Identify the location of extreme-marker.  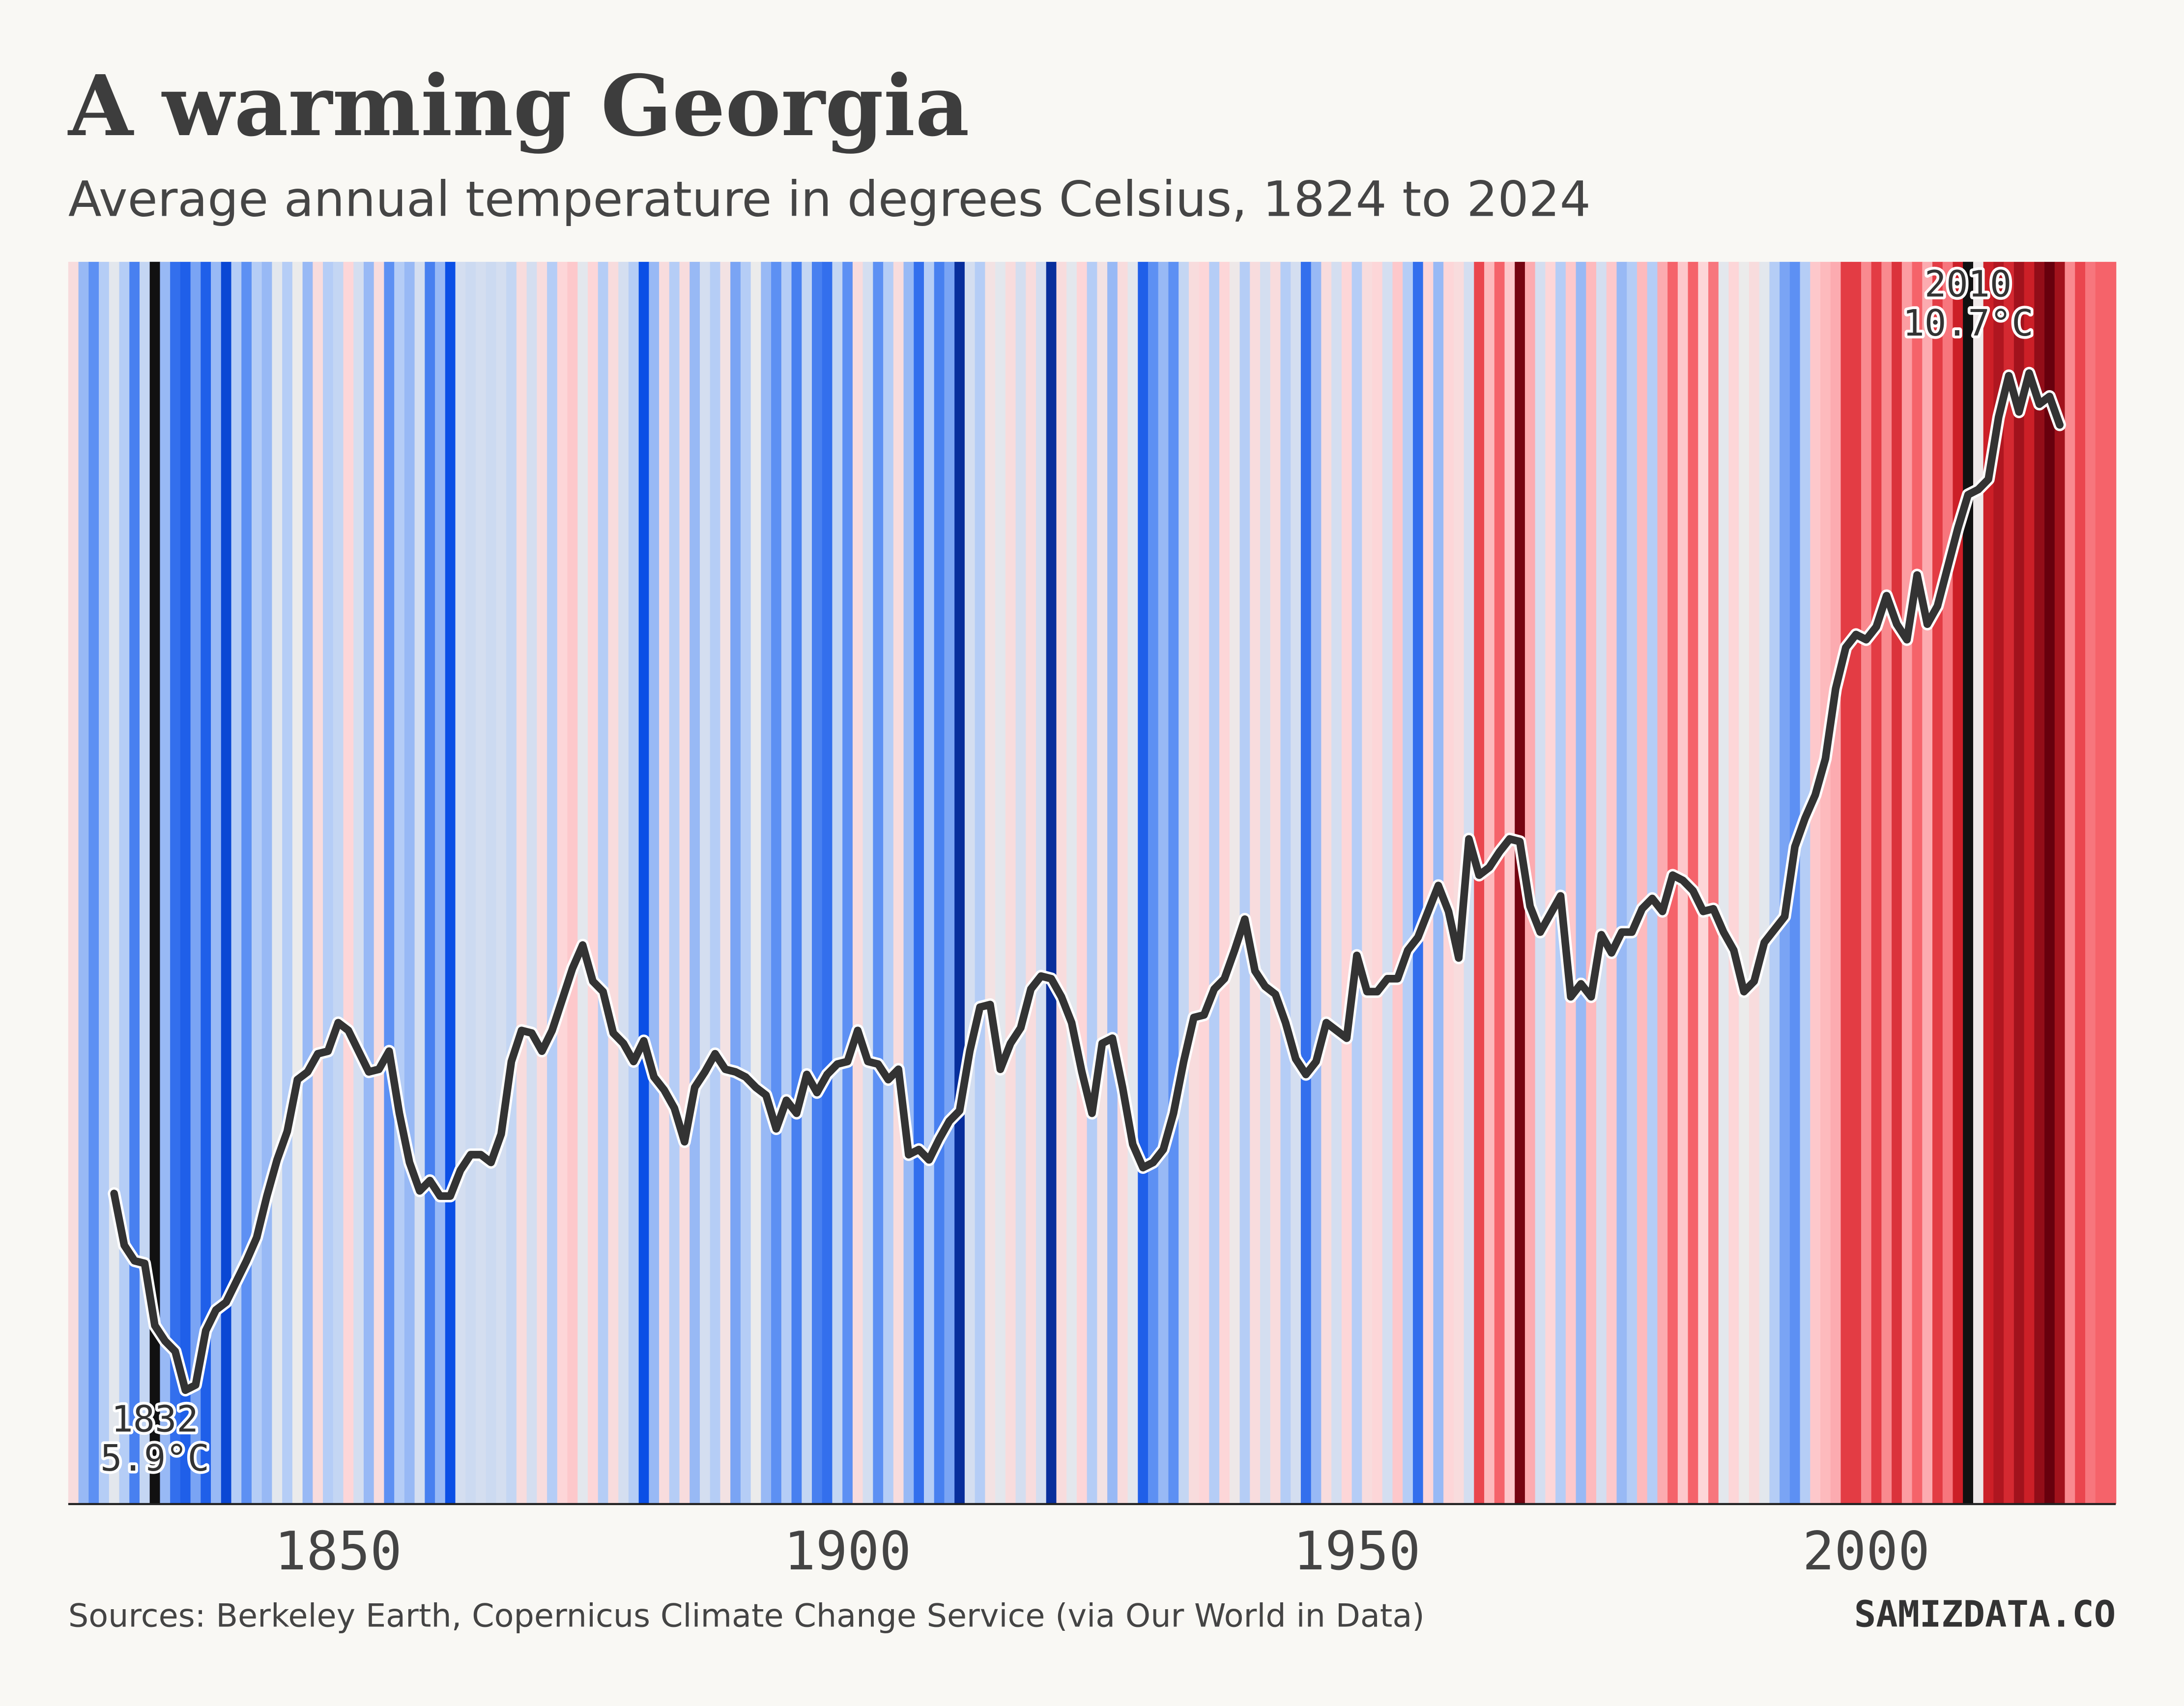
(154, 882).